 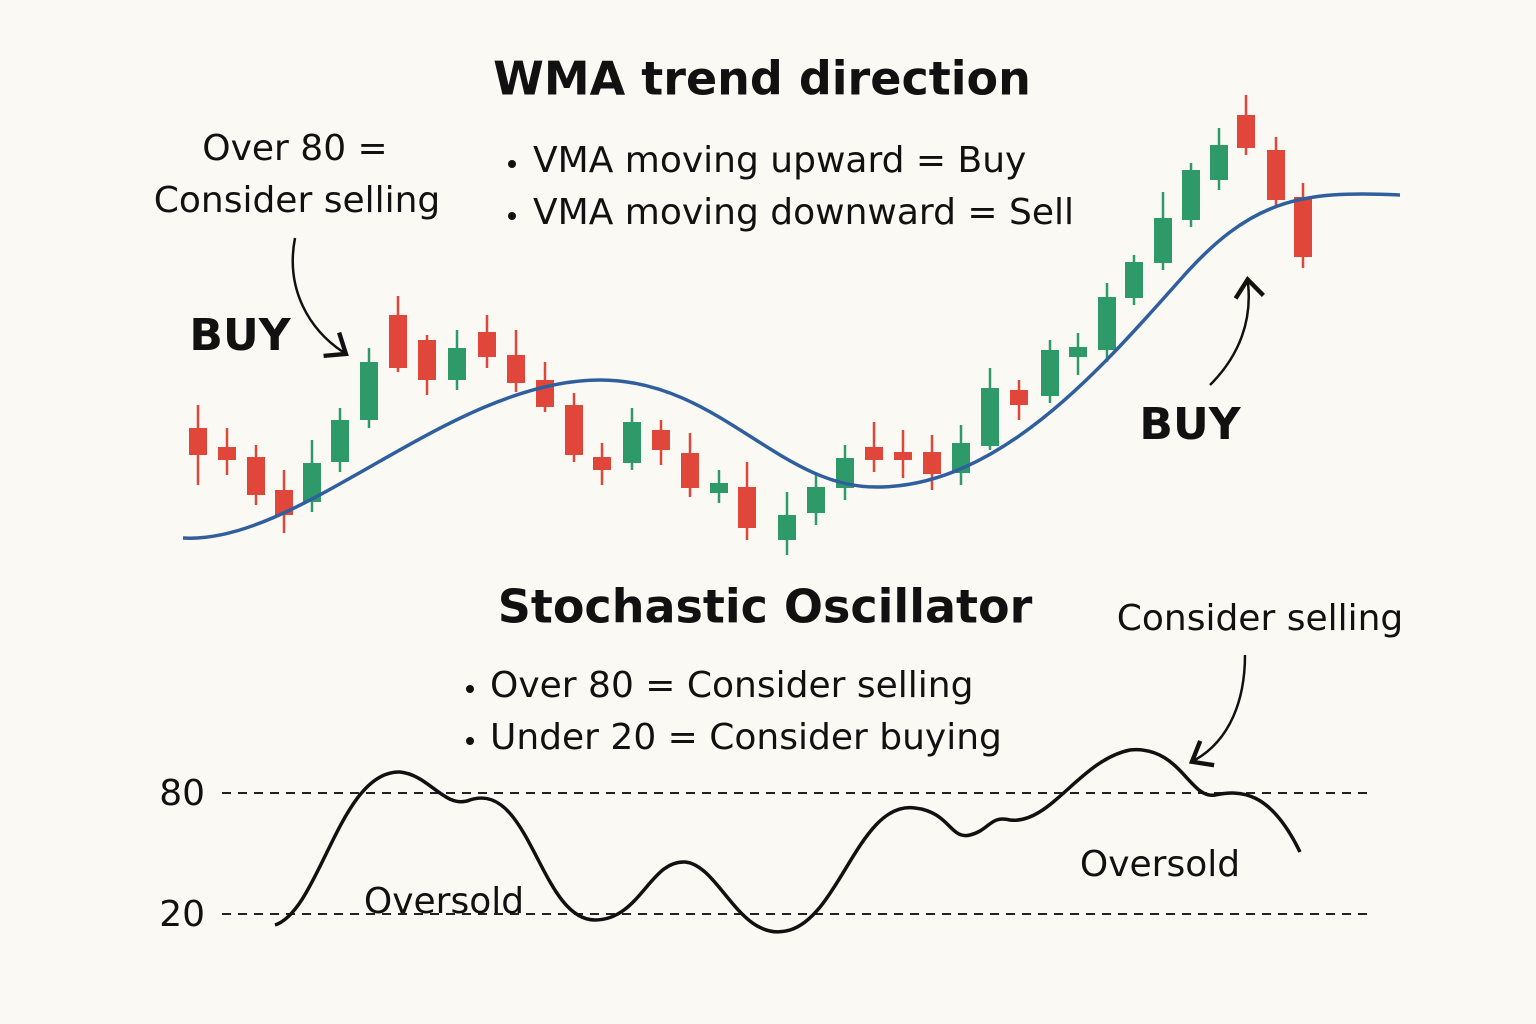 I want to click on level-label: 80, so click(x=182, y=793).